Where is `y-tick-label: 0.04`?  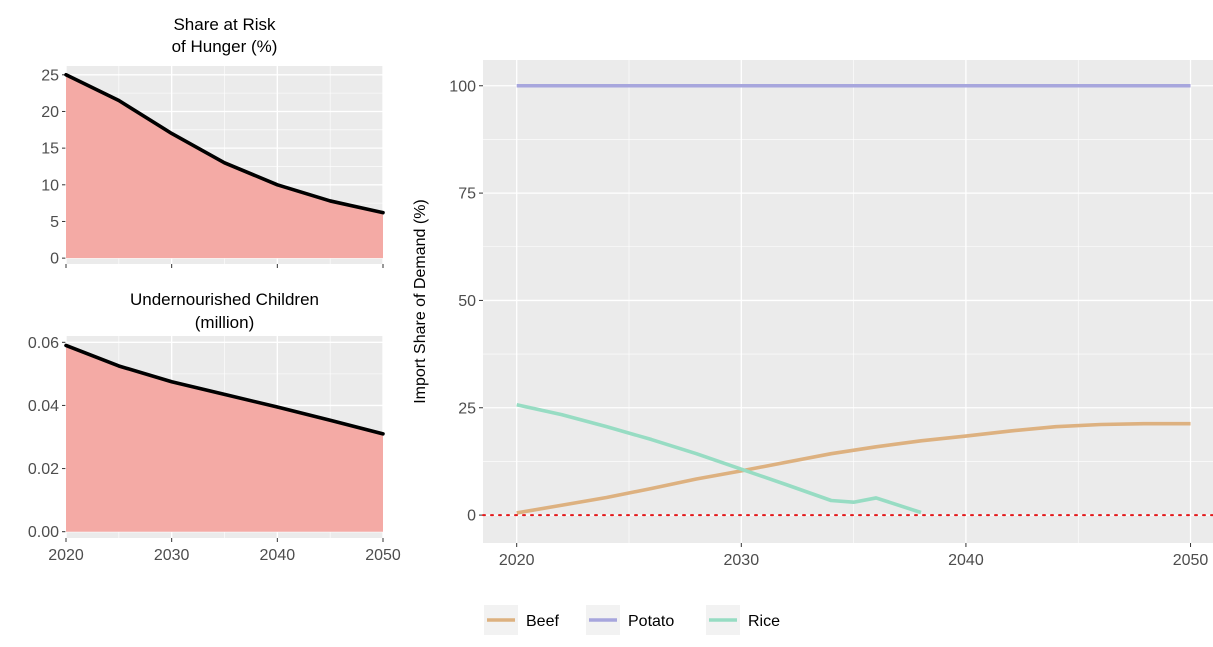
y-tick-label: 0.04 is located at coordinates (43, 406).